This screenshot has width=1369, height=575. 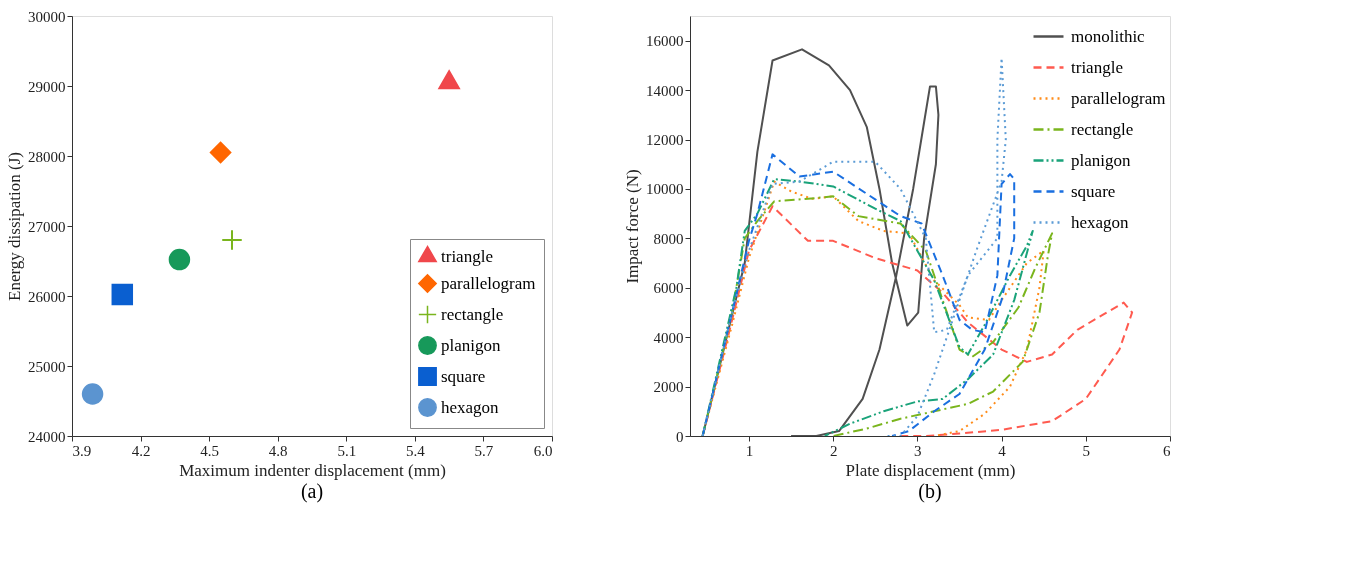 I want to click on y-tick-label: 6000, so click(x=668, y=288).